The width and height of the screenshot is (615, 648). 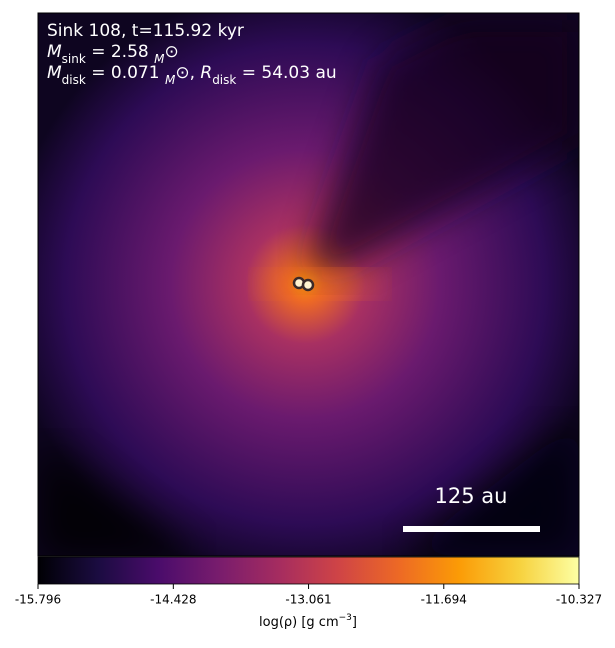 I want to click on tick-label: -14.428, so click(x=173, y=600).